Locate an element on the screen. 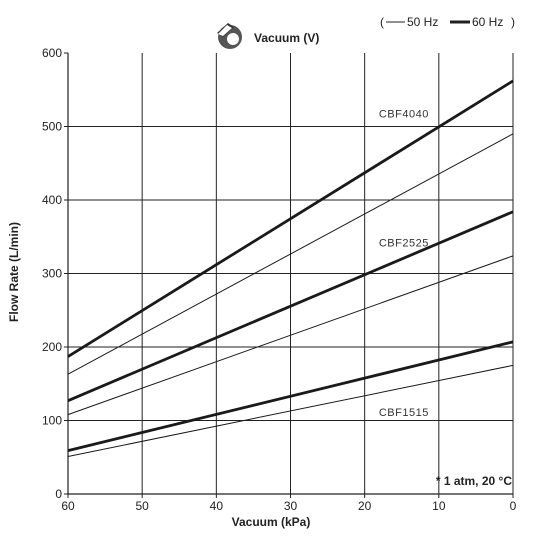 The width and height of the screenshot is (535, 537). y-tick-label-100: 100 is located at coordinates (52, 421).